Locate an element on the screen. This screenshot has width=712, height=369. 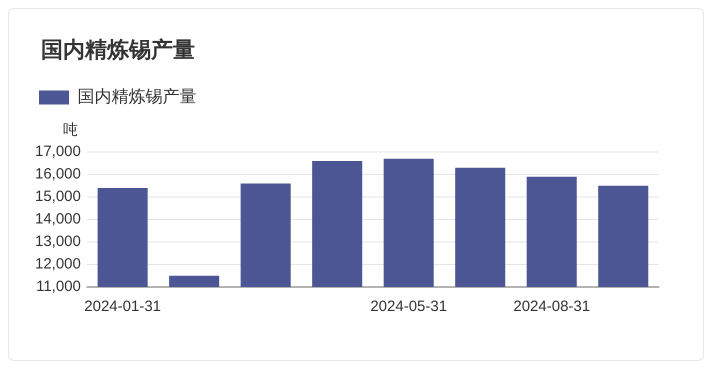
y-tick-label: 14,000 is located at coordinates (57, 219).